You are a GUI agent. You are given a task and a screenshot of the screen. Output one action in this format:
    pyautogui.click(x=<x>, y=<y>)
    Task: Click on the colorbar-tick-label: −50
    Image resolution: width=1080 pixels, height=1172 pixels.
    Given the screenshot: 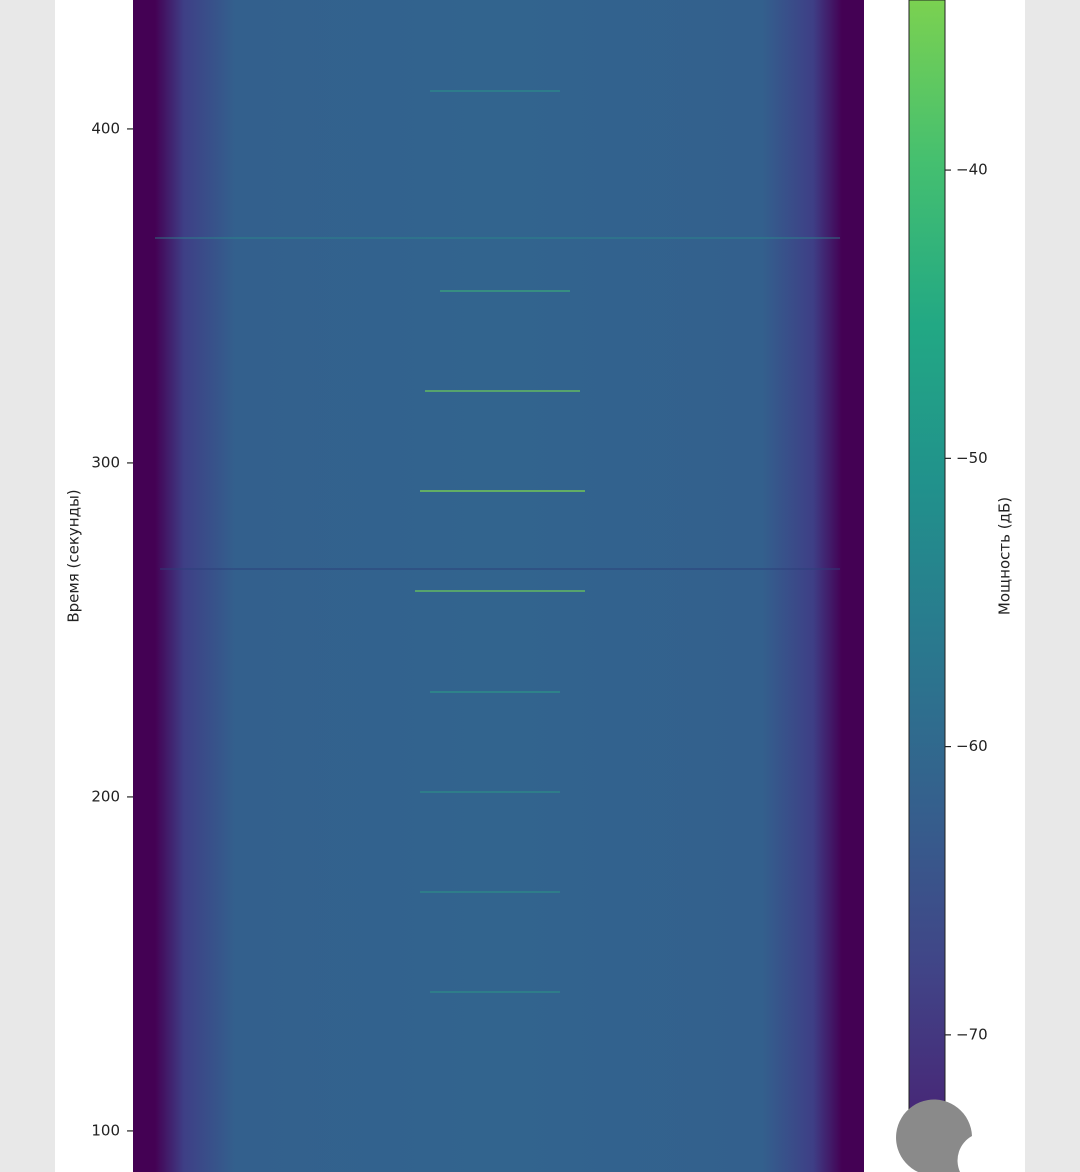 What is the action you would take?
    pyautogui.click(x=972, y=458)
    